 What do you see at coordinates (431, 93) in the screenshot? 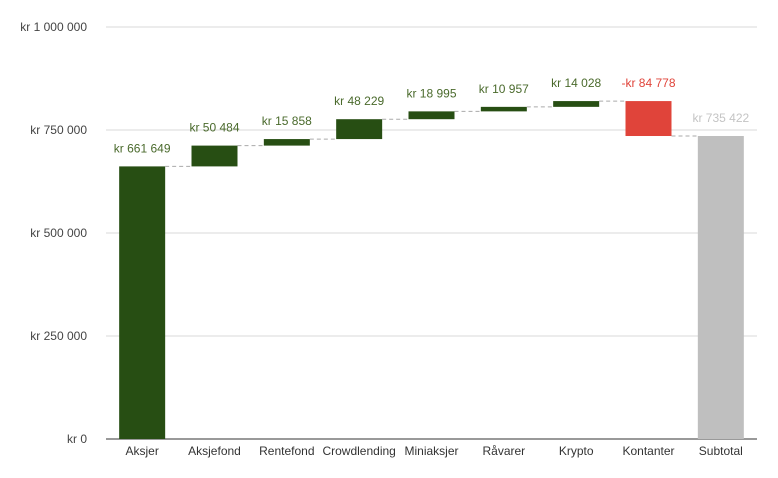
I see `data-label: kr 18 995` at bounding box center [431, 93].